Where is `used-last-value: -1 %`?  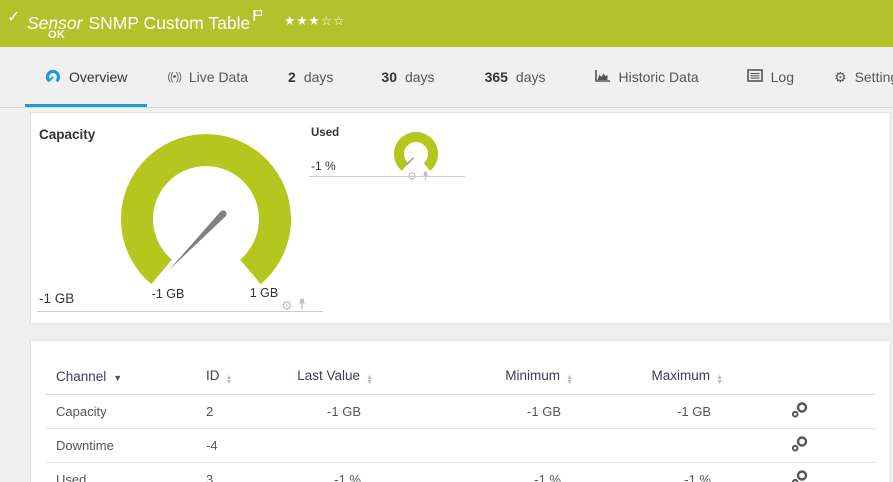 used-last-value: -1 % is located at coordinates (323, 166).